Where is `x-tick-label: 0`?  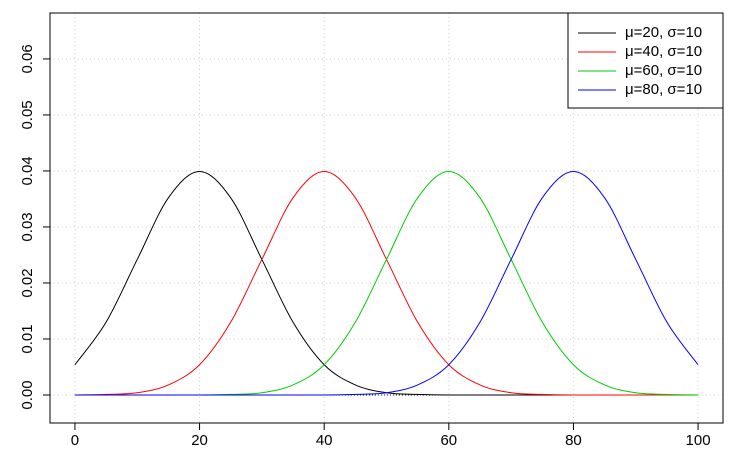
x-tick-label: 0 is located at coordinates (75, 440).